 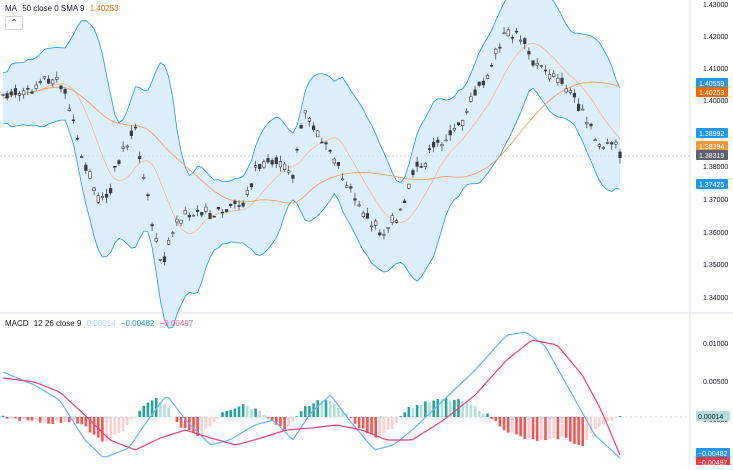 What do you see at coordinates (715, 382) in the screenshot?
I see `macd-axis-tick: 0.00500` at bounding box center [715, 382].